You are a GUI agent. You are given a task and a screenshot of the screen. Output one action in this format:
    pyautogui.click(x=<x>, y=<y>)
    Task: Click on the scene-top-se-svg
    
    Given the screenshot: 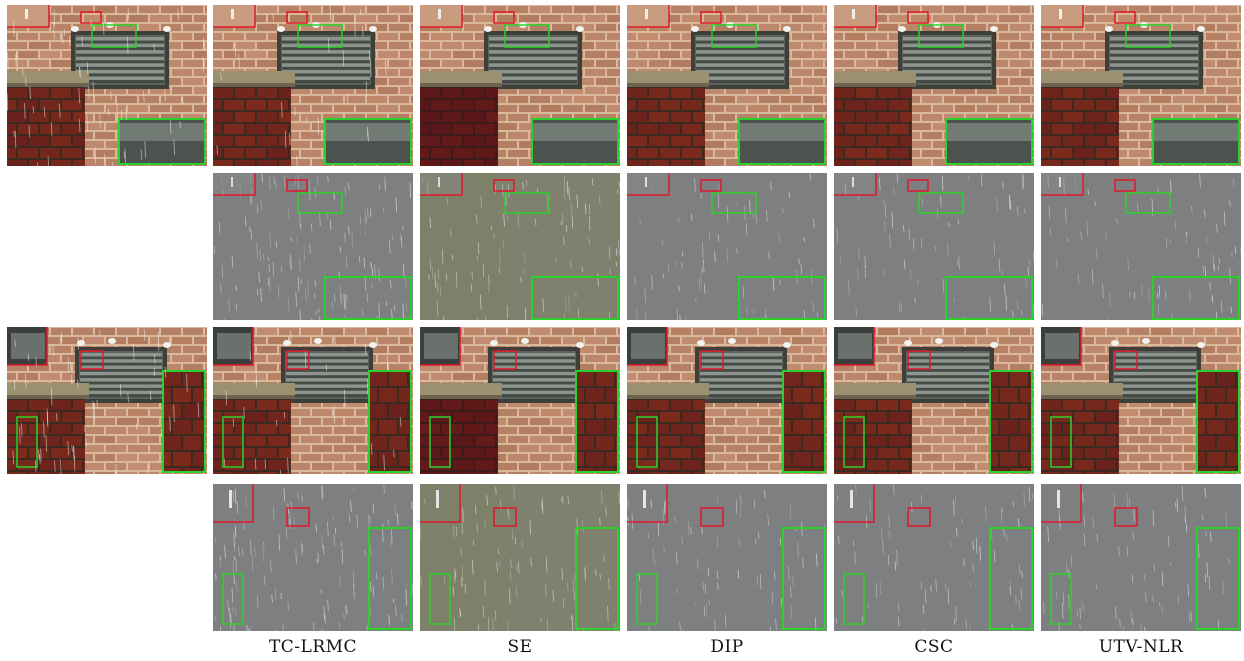 What is the action you would take?
    pyautogui.click(x=520, y=85)
    